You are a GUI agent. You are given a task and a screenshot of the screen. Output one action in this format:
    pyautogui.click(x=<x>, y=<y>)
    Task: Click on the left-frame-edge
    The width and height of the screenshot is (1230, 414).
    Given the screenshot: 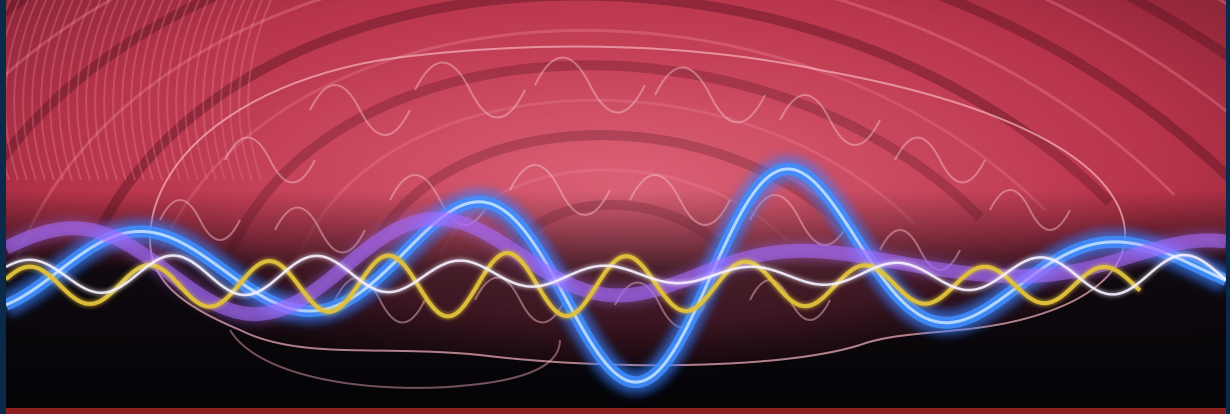 What is the action you would take?
    pyautogui.click(x=3, y=207)
    